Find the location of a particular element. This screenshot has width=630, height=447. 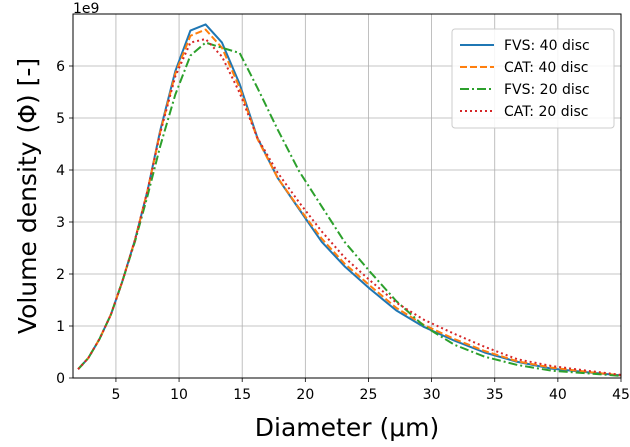

legend-entry: FVS: 20 disc is located at coordinates (547, 90).